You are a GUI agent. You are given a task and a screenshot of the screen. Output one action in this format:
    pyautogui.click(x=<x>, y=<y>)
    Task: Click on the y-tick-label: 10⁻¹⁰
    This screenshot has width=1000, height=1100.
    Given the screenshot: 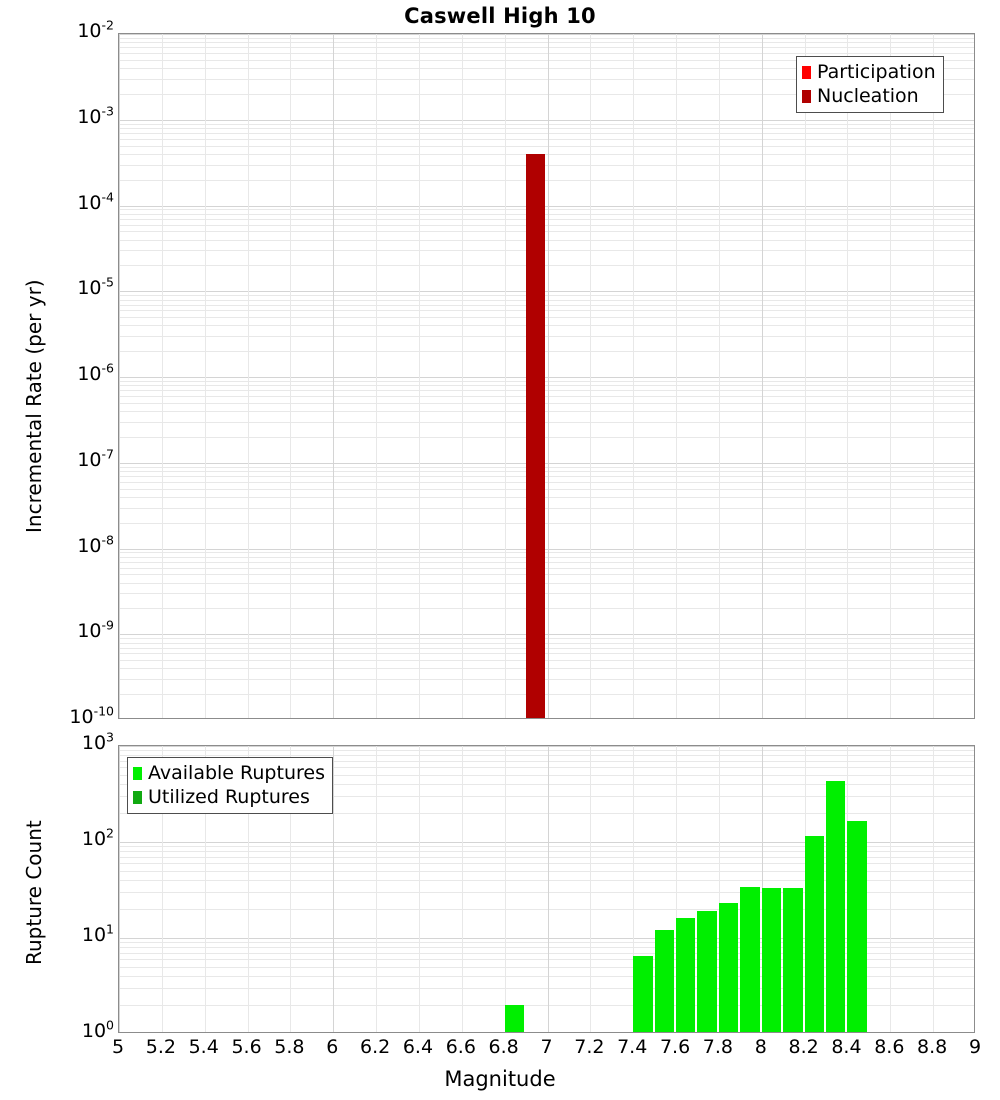 What is the action you would take?
    pyautogui.click(x=91, y=715)
    